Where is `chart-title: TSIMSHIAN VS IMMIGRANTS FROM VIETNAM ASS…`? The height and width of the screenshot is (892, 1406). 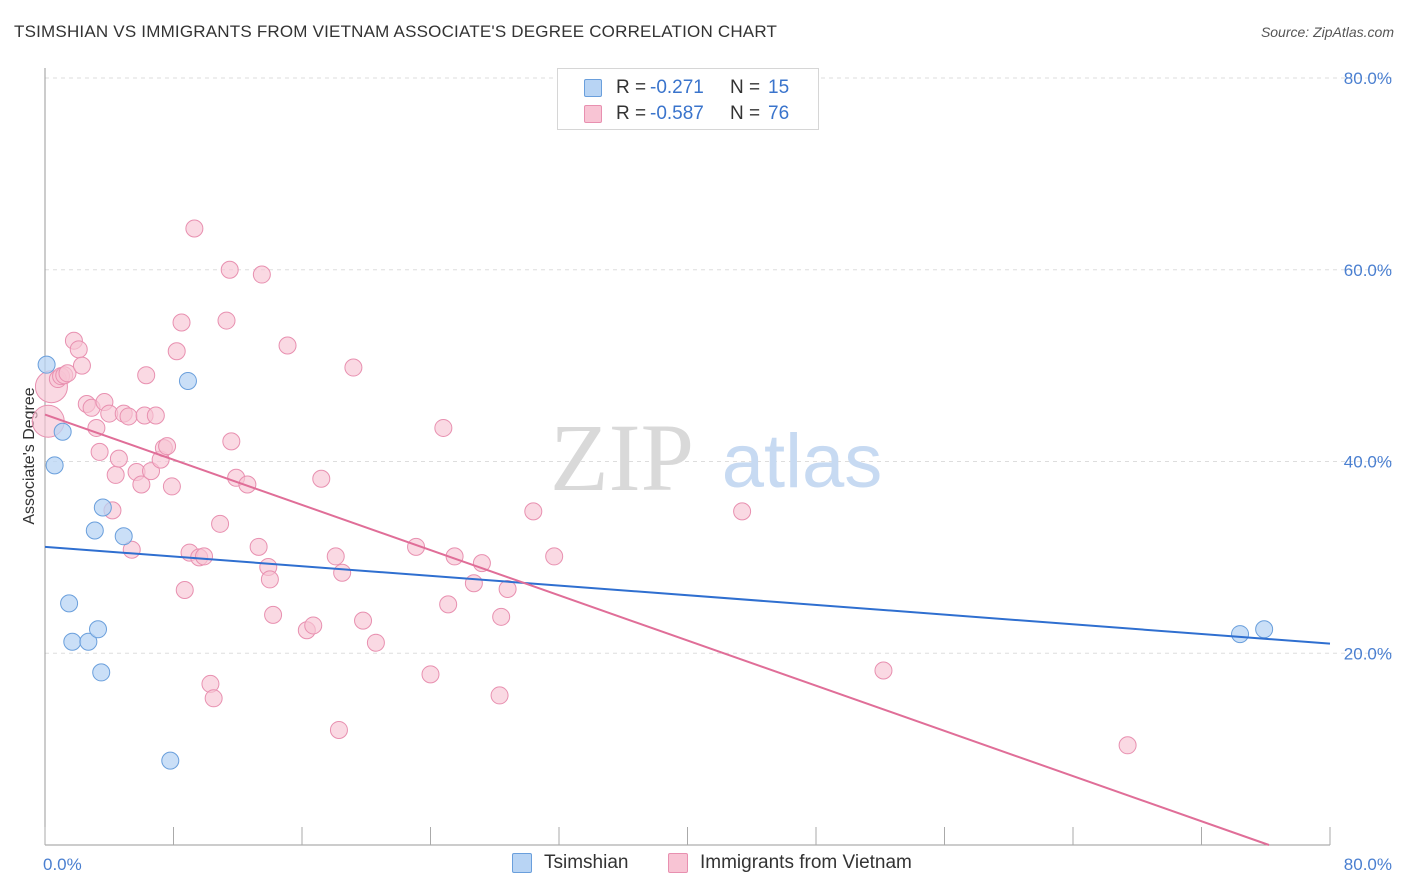
chart-title: TSIMSHIAN VS IMMIGRANTS FROM VIETNAM ASS… is located at coordinates (396, 31).